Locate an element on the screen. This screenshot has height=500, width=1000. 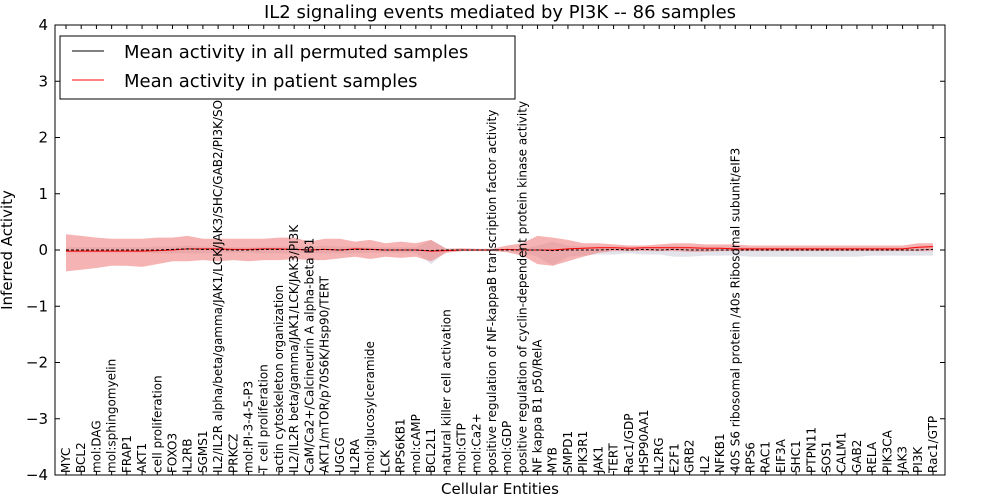
x-tick-label: FRAP1 is located at coordinates (127, 454).